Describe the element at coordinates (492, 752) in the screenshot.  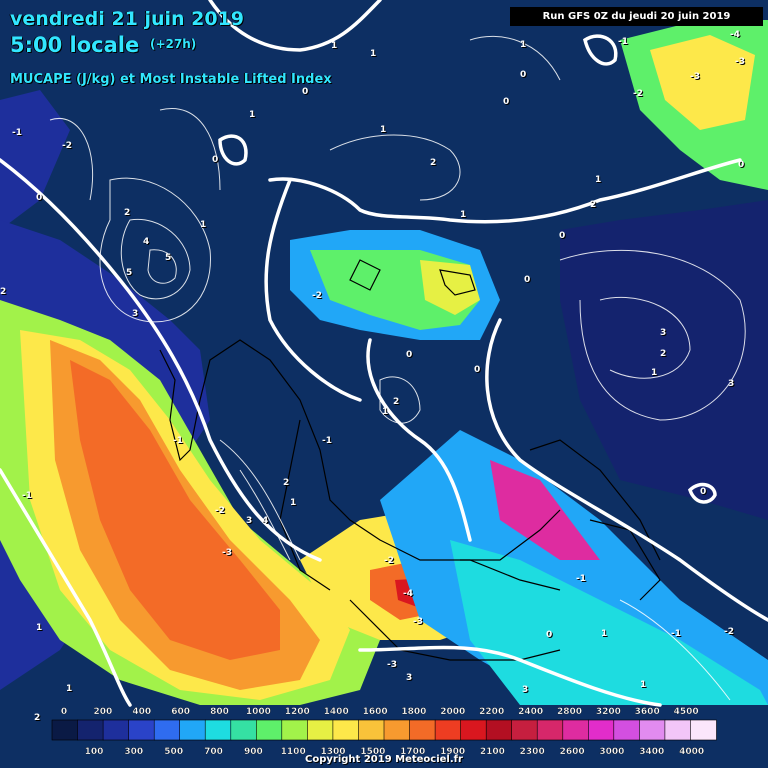
I see `legend-bottom-tick: 2100` at that location.